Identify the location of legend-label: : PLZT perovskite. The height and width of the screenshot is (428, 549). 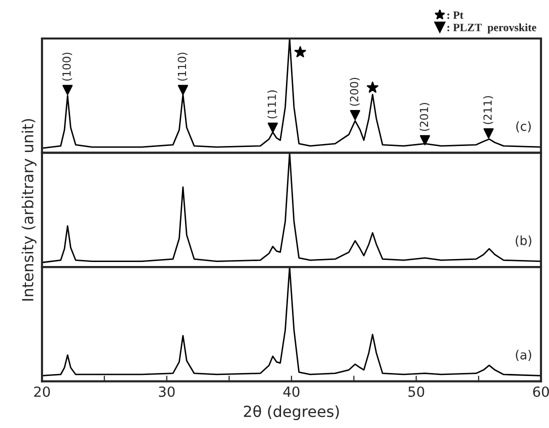
(491, 28).